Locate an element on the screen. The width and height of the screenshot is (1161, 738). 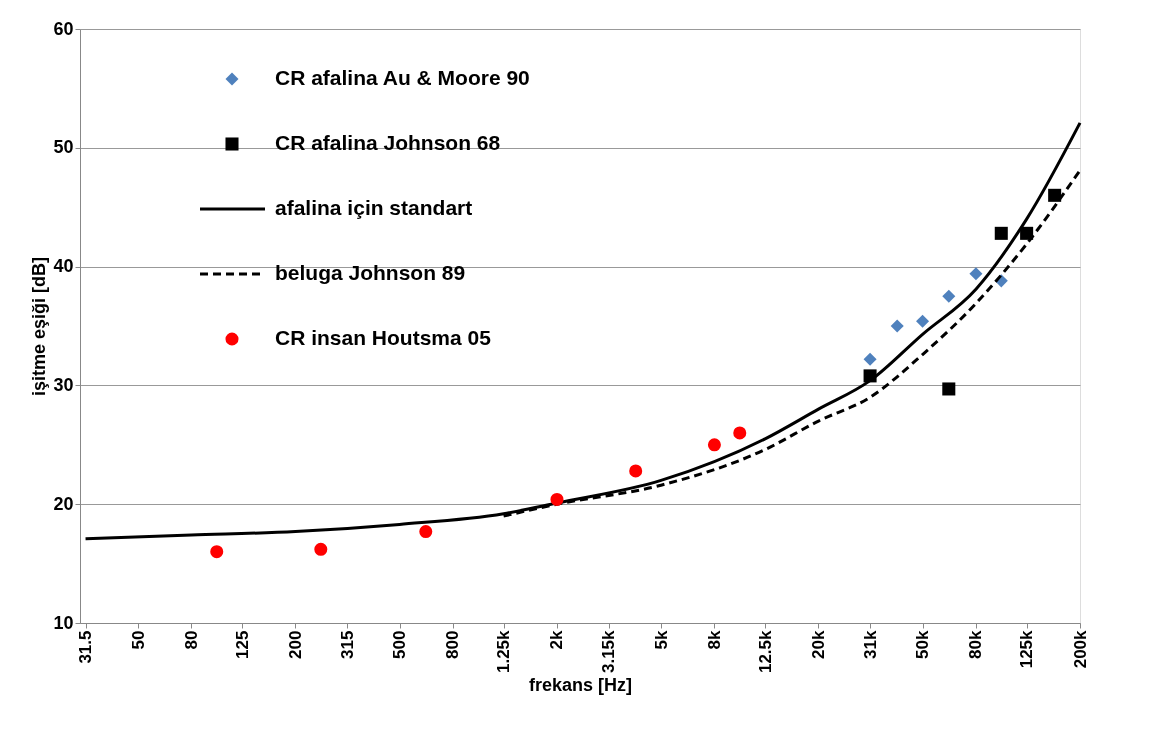
x-tick-label: 500 is located at coordinates (400, 644).